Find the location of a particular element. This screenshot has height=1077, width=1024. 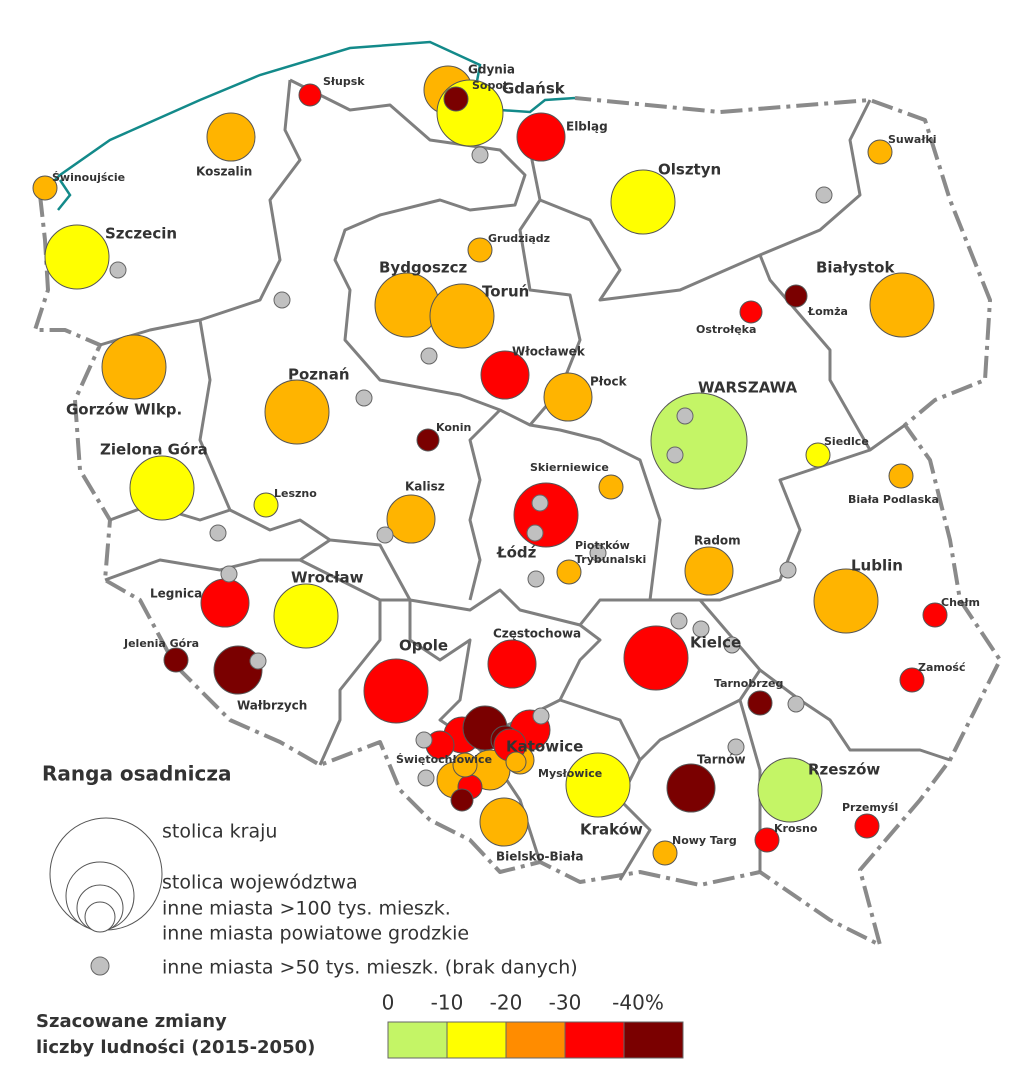

coastline is located at coordinates (307, 125).